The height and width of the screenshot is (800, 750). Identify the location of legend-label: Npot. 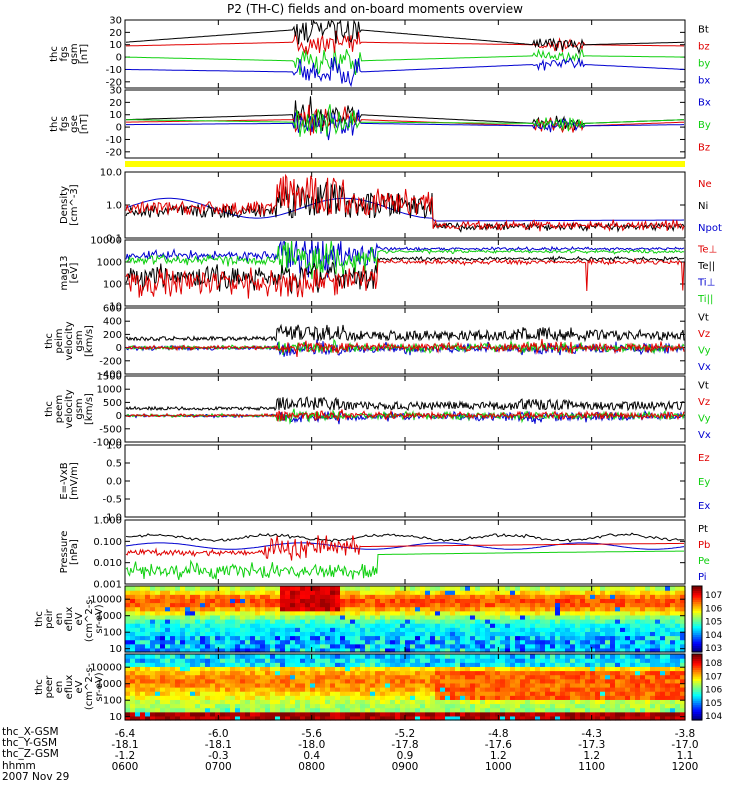
(710, 228).